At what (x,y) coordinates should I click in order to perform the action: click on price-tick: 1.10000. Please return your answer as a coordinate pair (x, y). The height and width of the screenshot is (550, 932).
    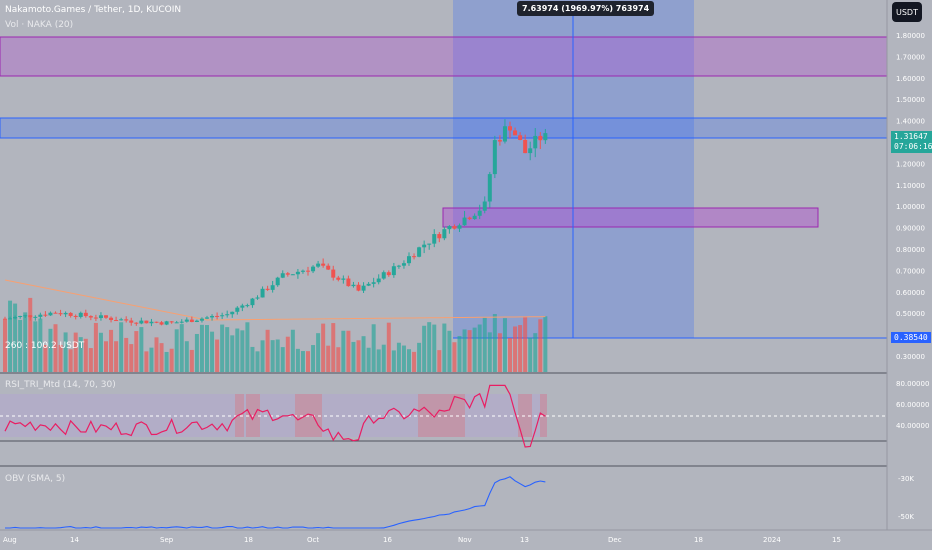
    Looking at the image, I should click on (910, 186).